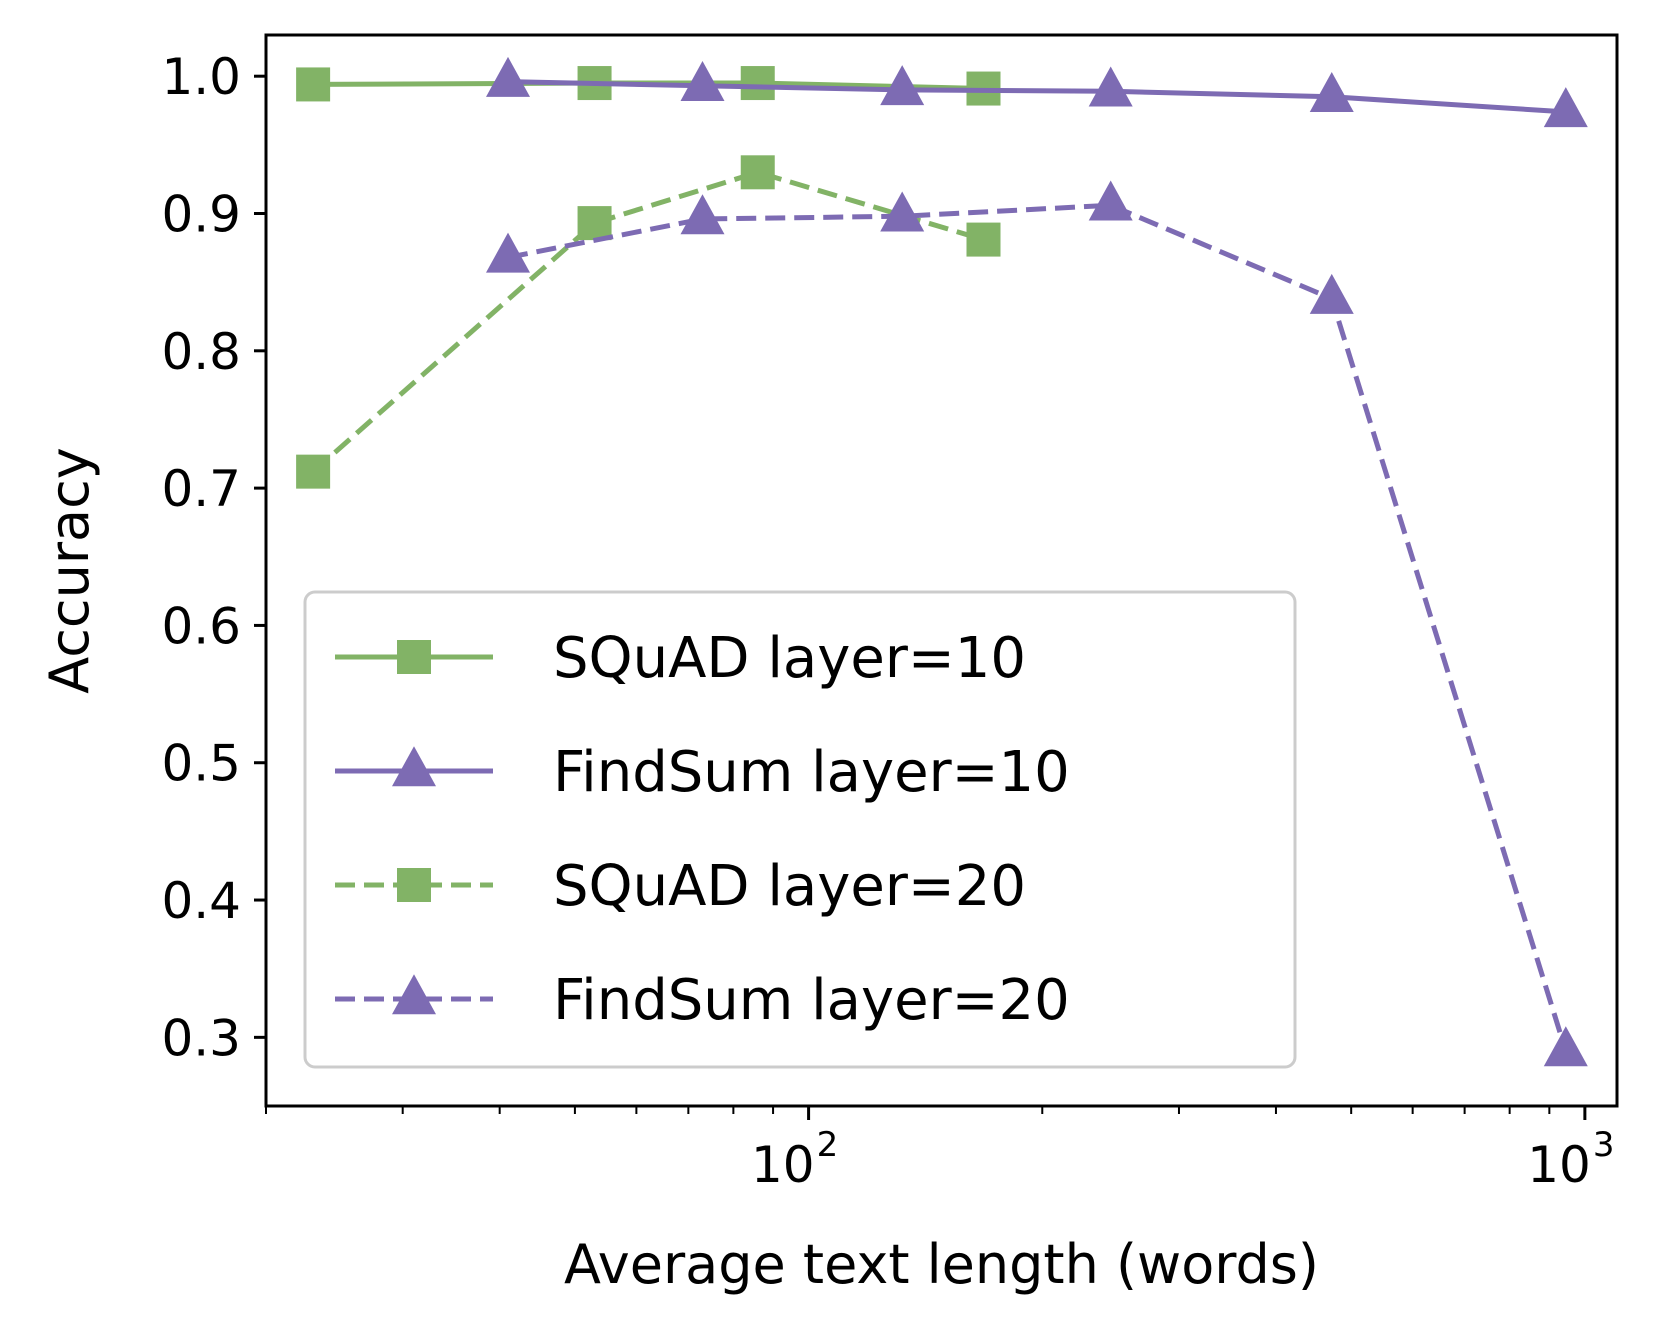  I want to click on x-tick-label: 10 3, so click(1570, 1159).